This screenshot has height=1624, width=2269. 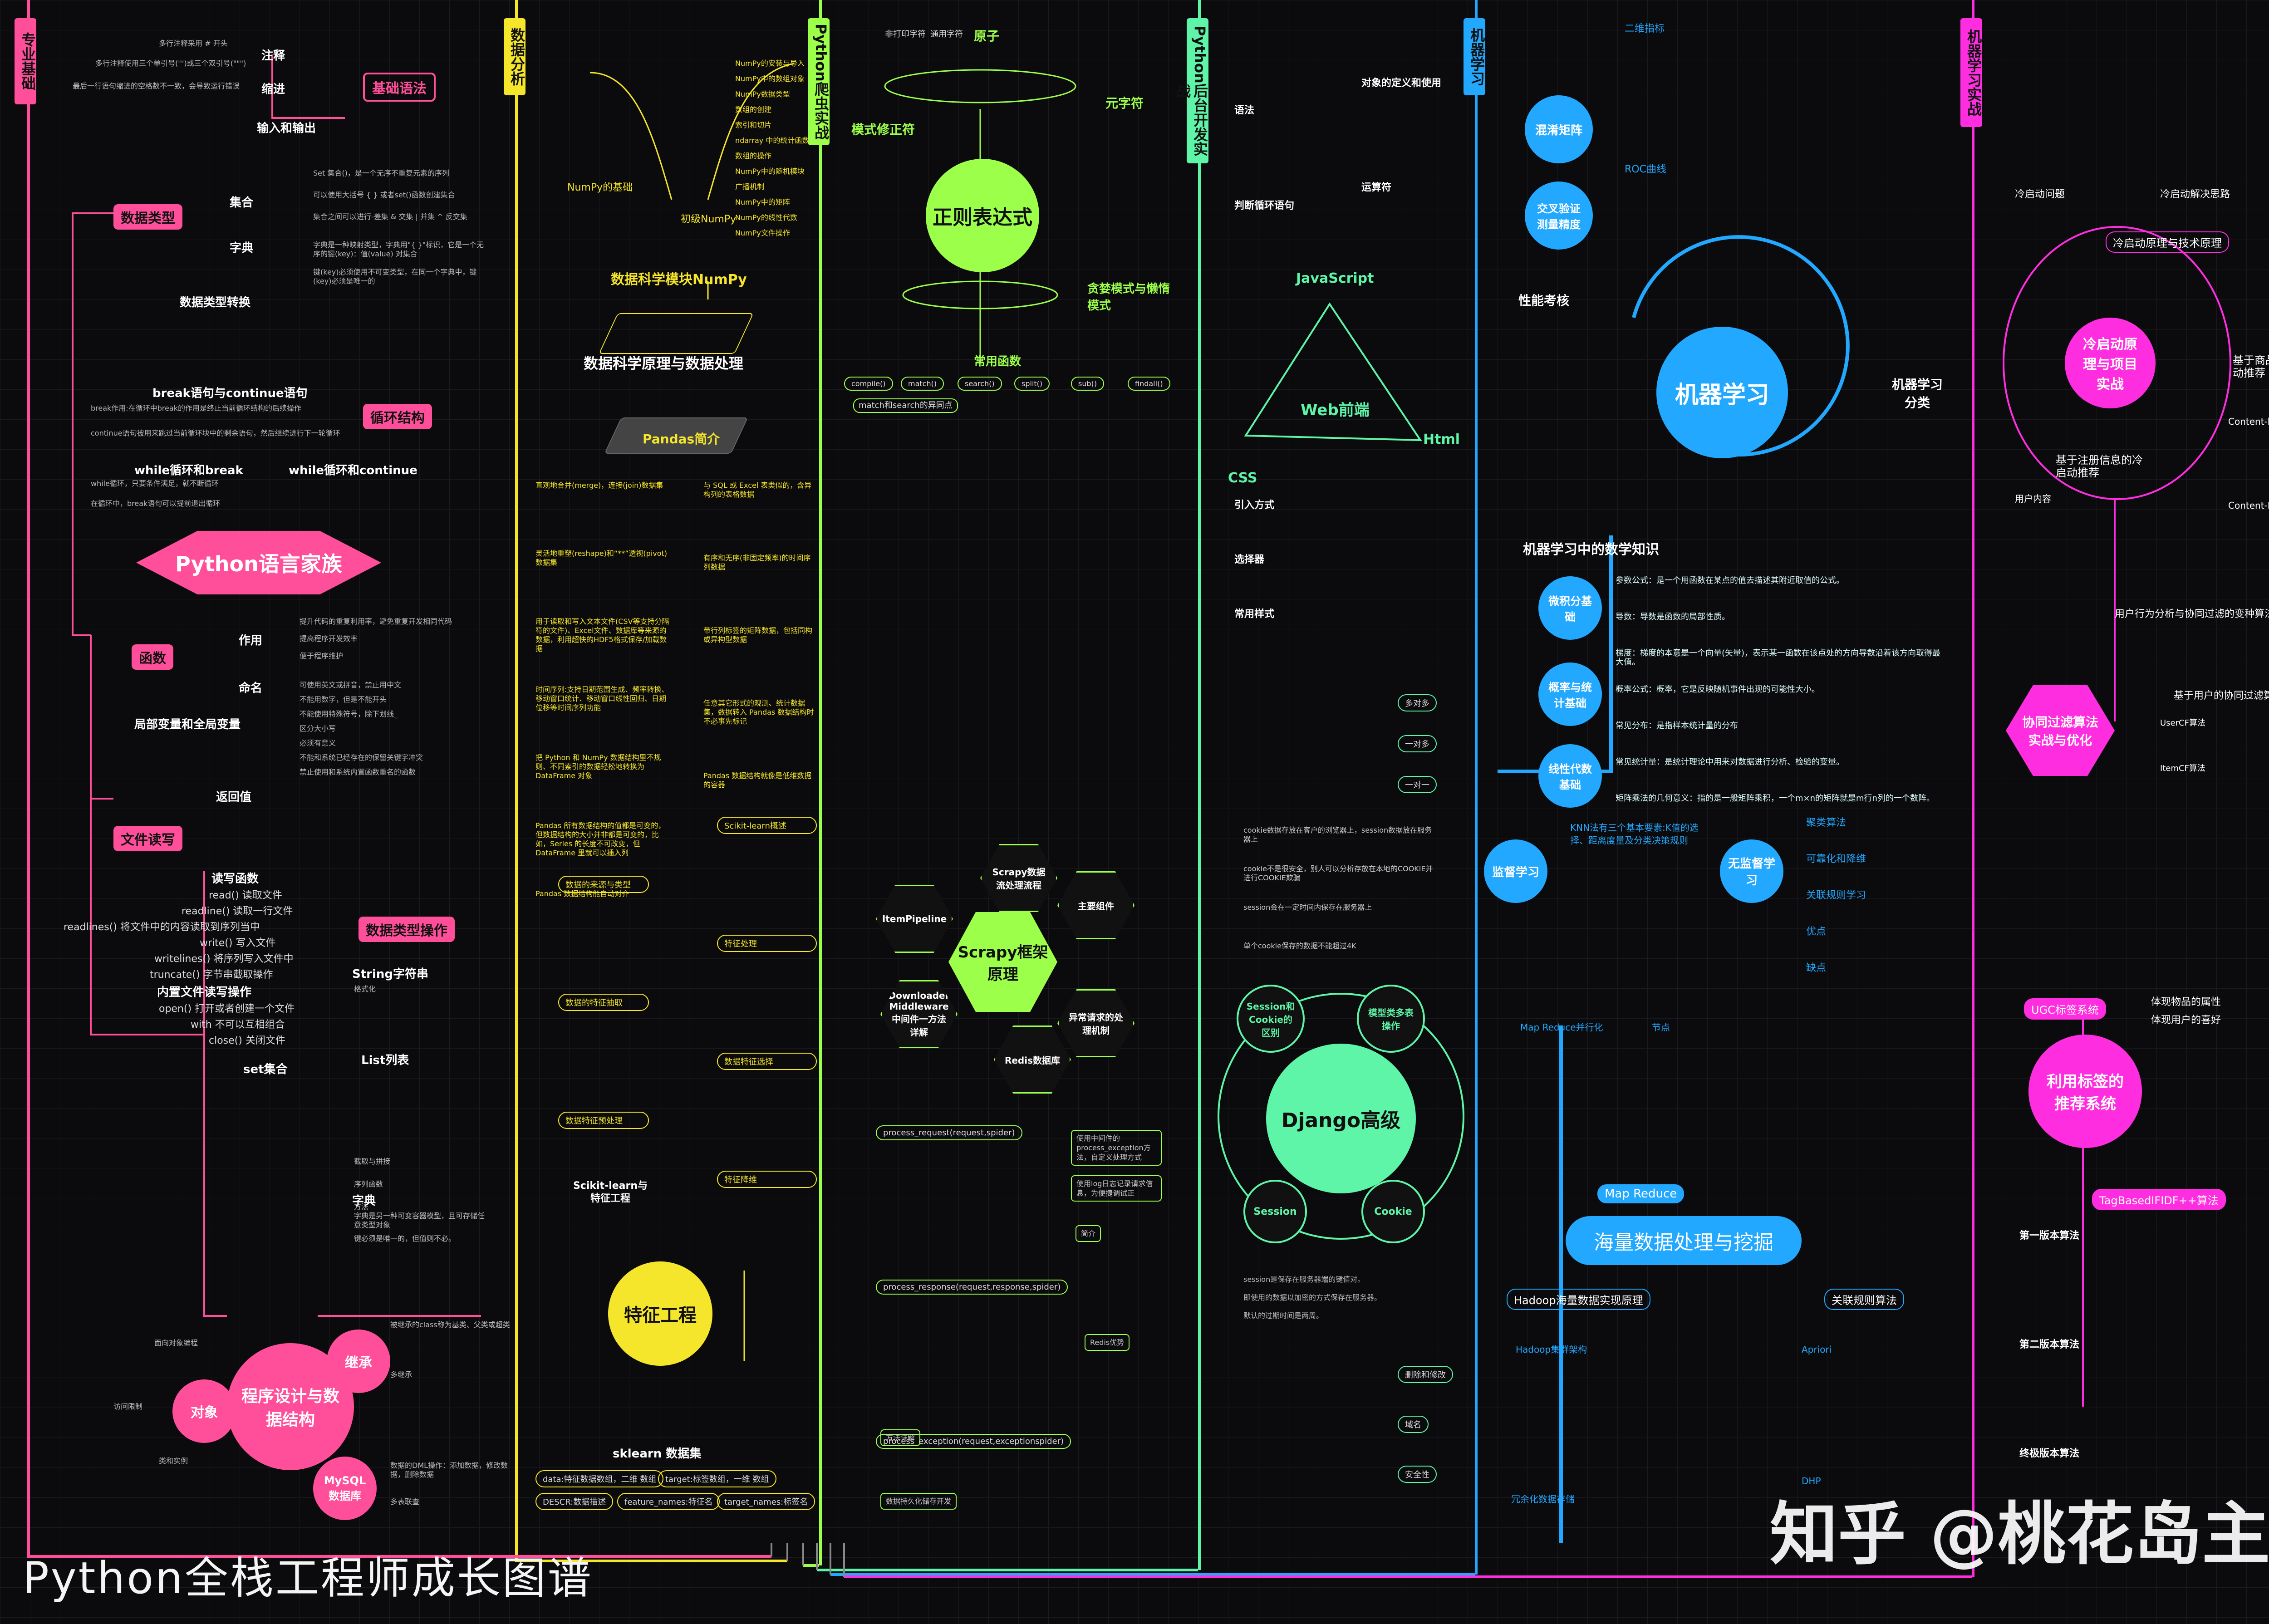 I want to click on note-29: with 不可以互相组合, so click(x=238, y=1024).